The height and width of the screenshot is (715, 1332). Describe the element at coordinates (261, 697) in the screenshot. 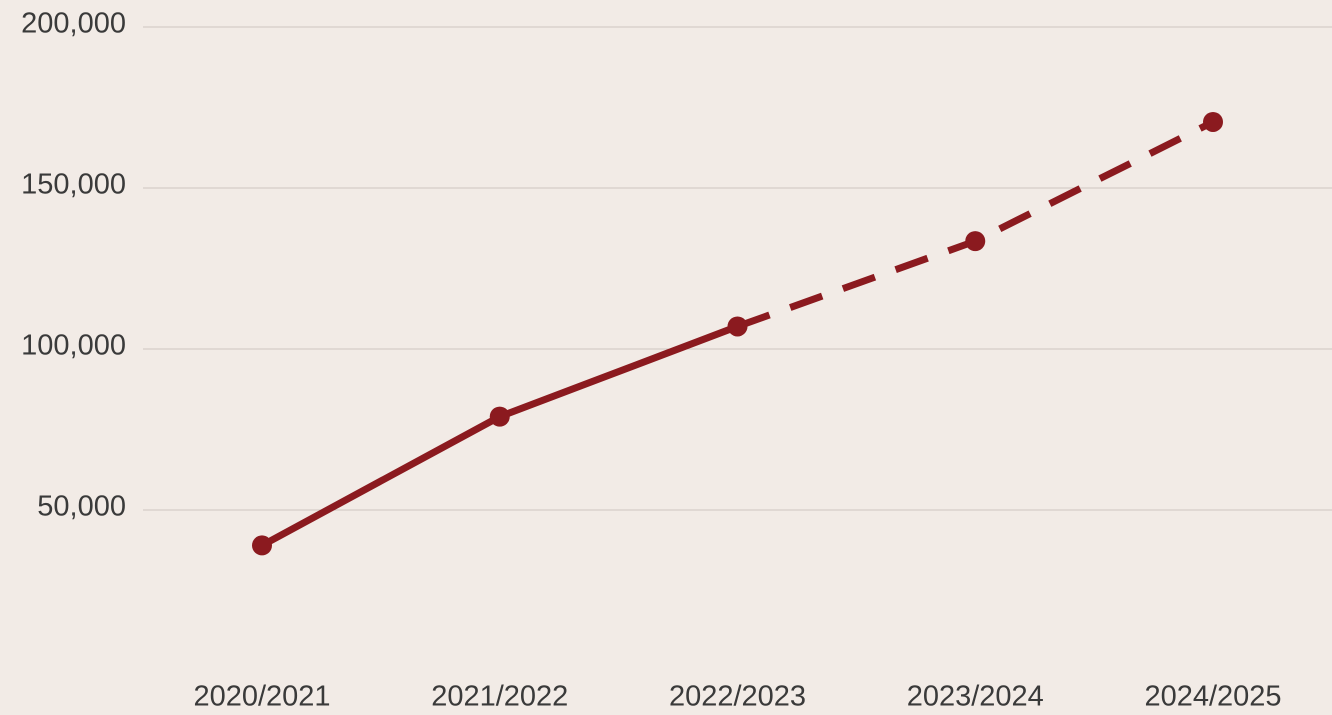

I see `x-tick-label: 2020/2021` at that location.